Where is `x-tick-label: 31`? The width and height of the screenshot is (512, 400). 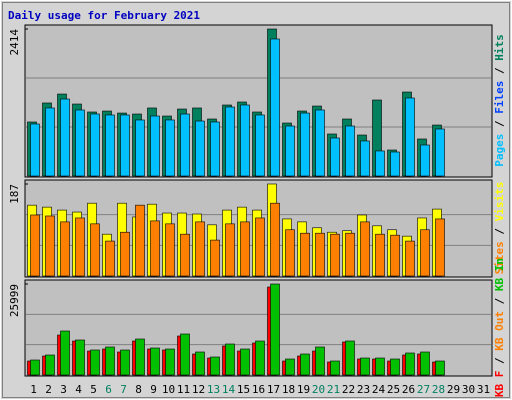 x-tick-label: 31 is located at coordinates (483, 389).